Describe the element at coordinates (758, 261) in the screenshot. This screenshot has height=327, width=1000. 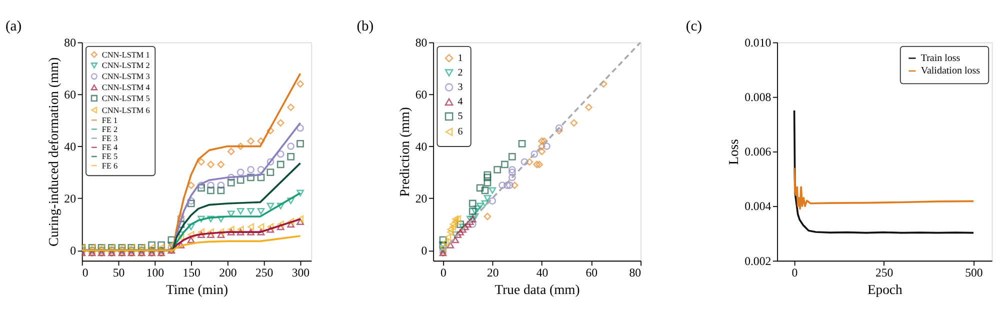
I see `y-tick-label: 0.002` at that location.